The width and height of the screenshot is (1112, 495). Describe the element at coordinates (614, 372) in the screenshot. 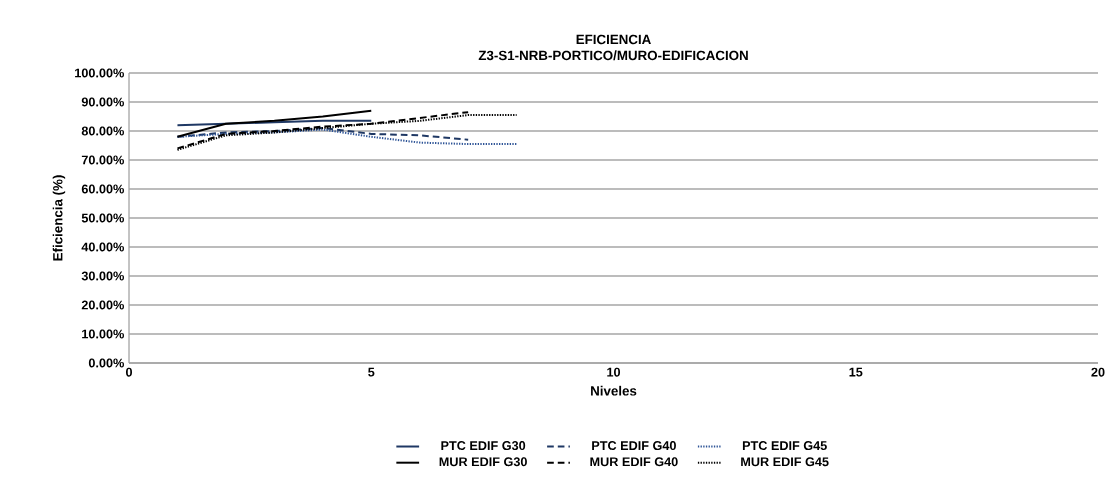

I see `x-tick-label: 10` at that location.